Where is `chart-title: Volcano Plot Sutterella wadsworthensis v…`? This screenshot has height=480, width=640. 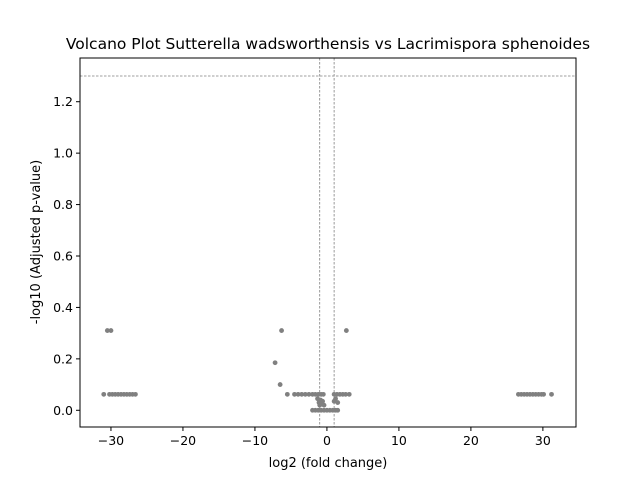
chart-title: Volcano Plot Sutterella wadsworthensis v… is located at coordinates (328, 44).